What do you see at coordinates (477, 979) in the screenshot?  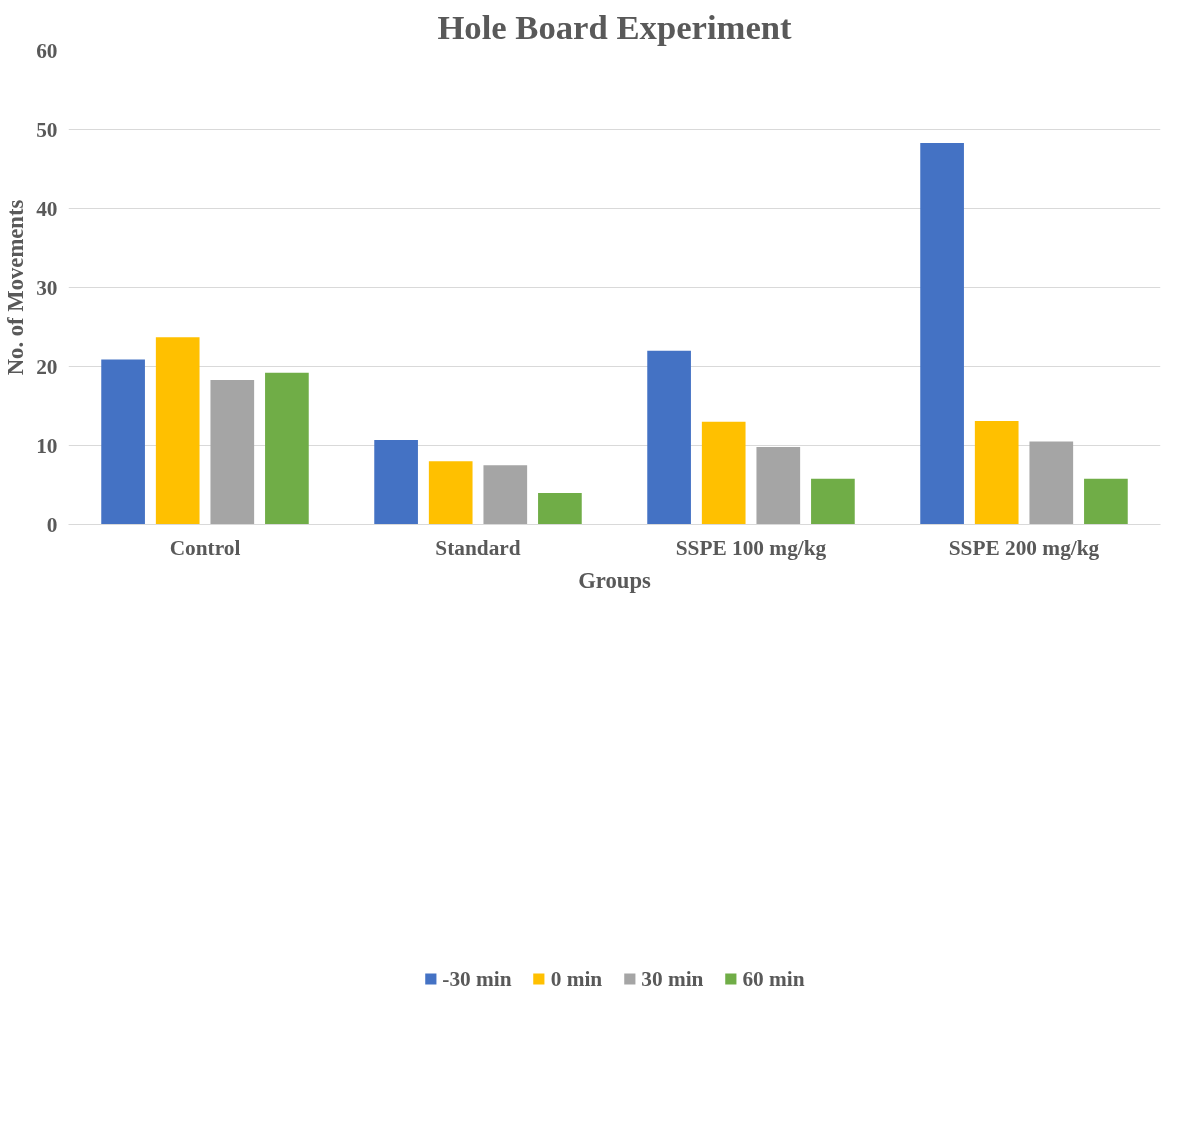 I see `legend-label: -30 min` at bounding box center [477, 979].